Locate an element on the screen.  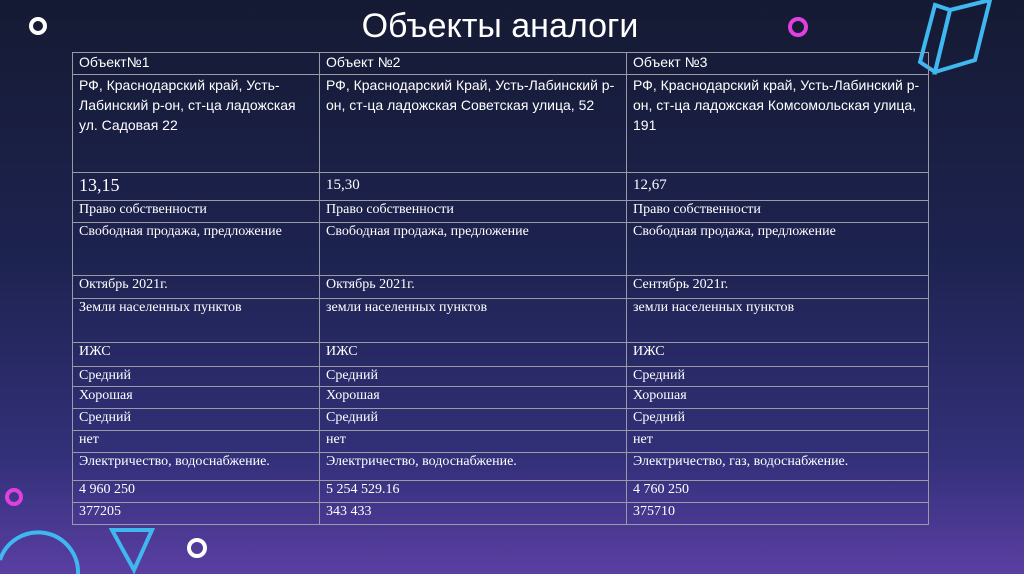
arc-icon is located at coordinates (40, 552).